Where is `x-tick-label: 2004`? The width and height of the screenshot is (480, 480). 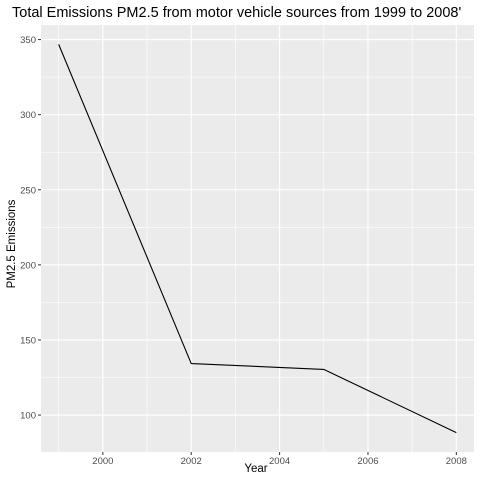 x-tick-label: 2004 is located at coordinates (279, 461).